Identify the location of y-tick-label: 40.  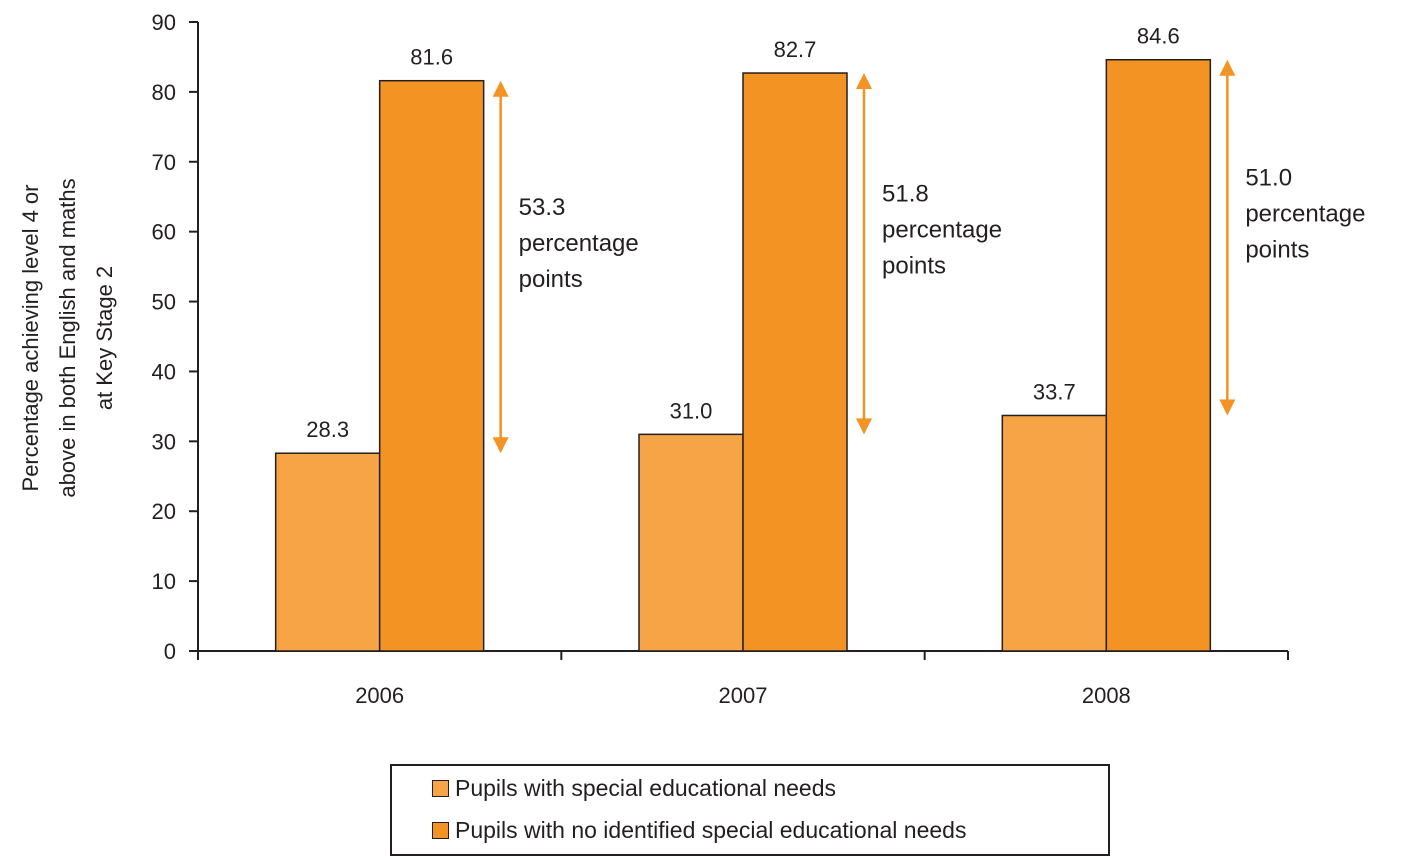
(164, 371).